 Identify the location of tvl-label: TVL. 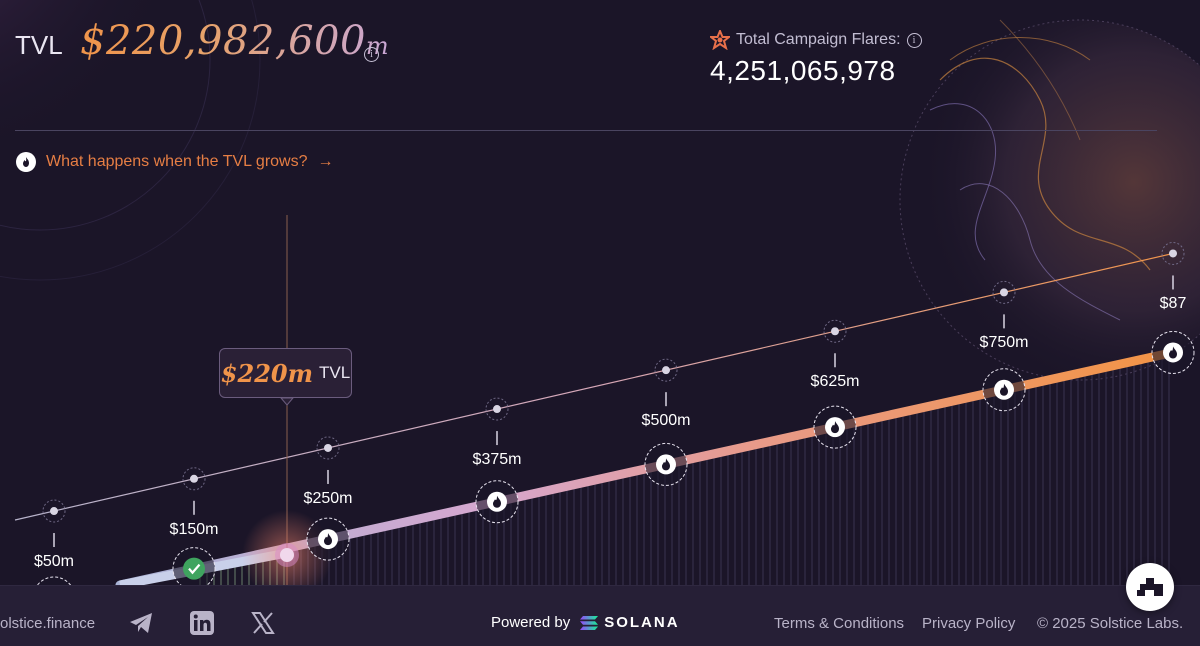
(39, 45).